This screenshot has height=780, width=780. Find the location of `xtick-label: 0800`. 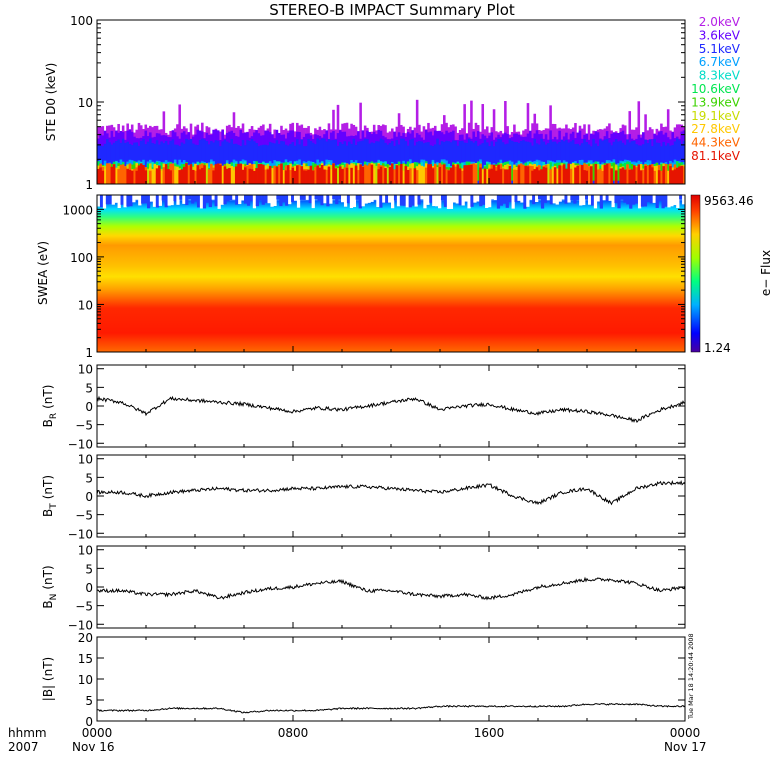

xtick-label: 0800 is located at coordinates (293, 733).